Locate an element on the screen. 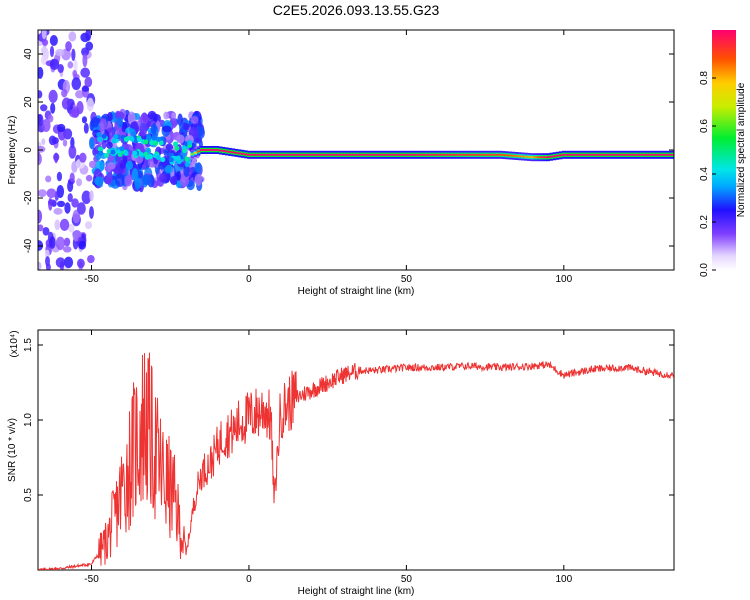  x-tick-label: 100 is located at coordinates (563, 579).